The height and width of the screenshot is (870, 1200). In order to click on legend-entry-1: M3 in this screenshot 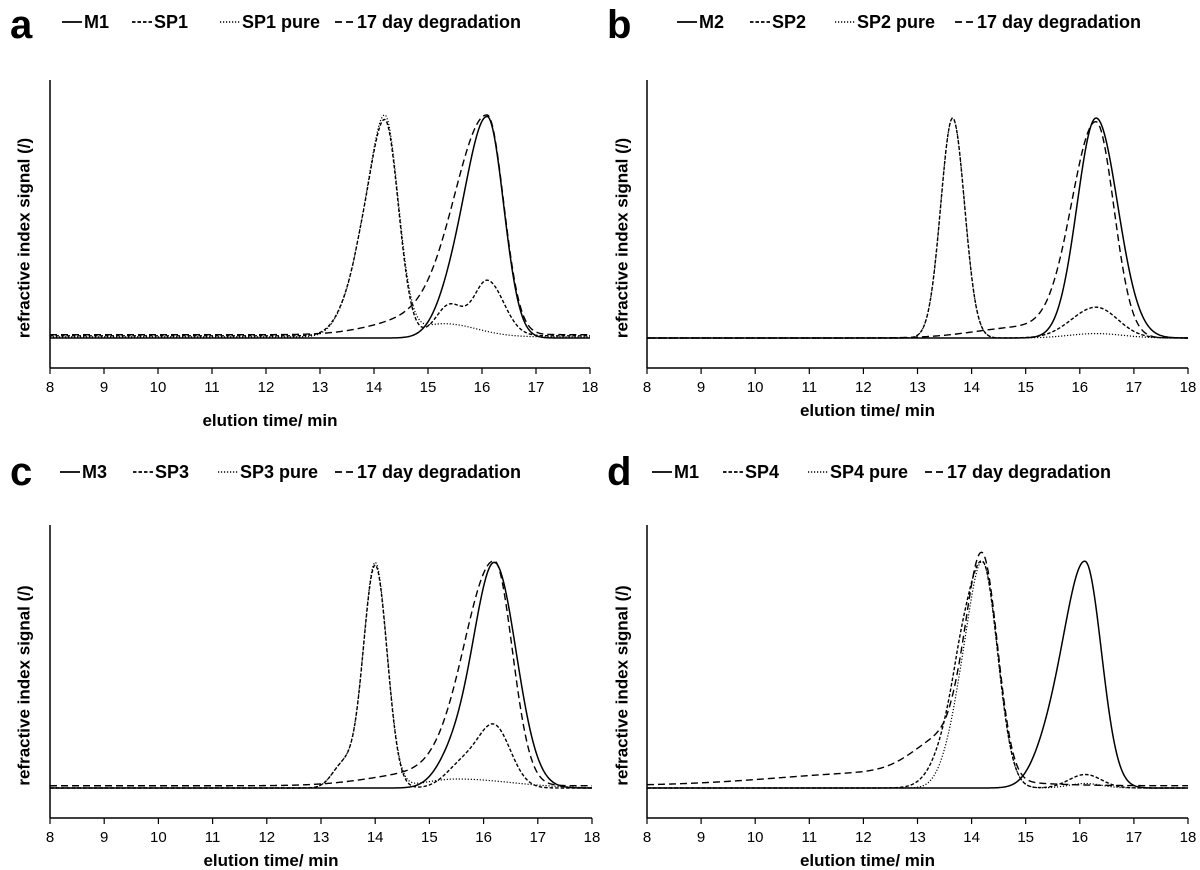, I will do `click(94, 472)`.